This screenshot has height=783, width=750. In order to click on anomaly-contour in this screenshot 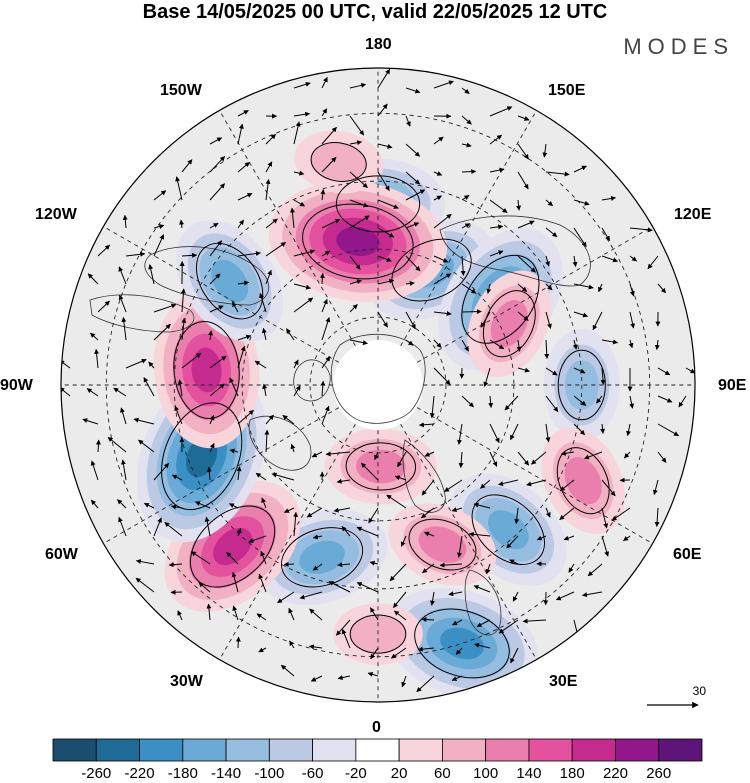, I will do `click(509, 324)`.